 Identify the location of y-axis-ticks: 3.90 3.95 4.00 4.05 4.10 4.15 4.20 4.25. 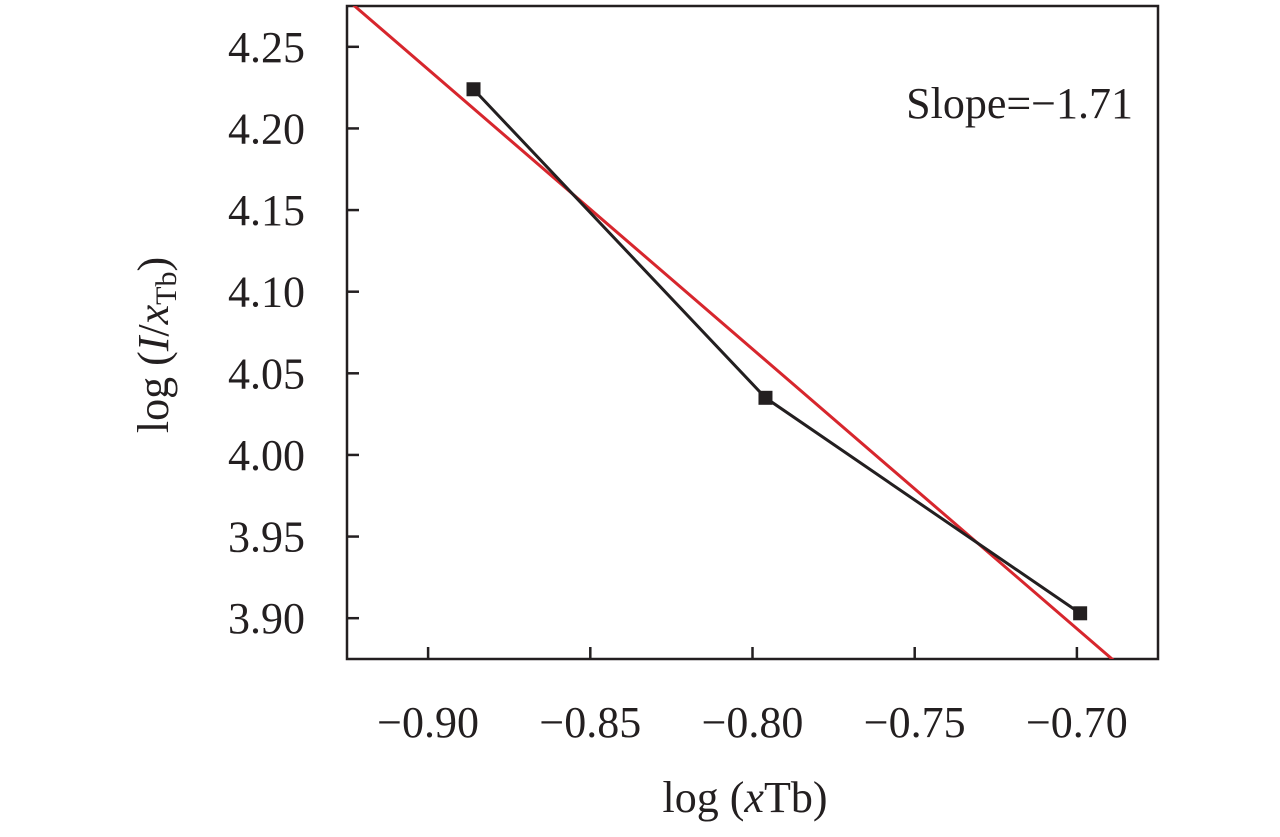
(293, 333).